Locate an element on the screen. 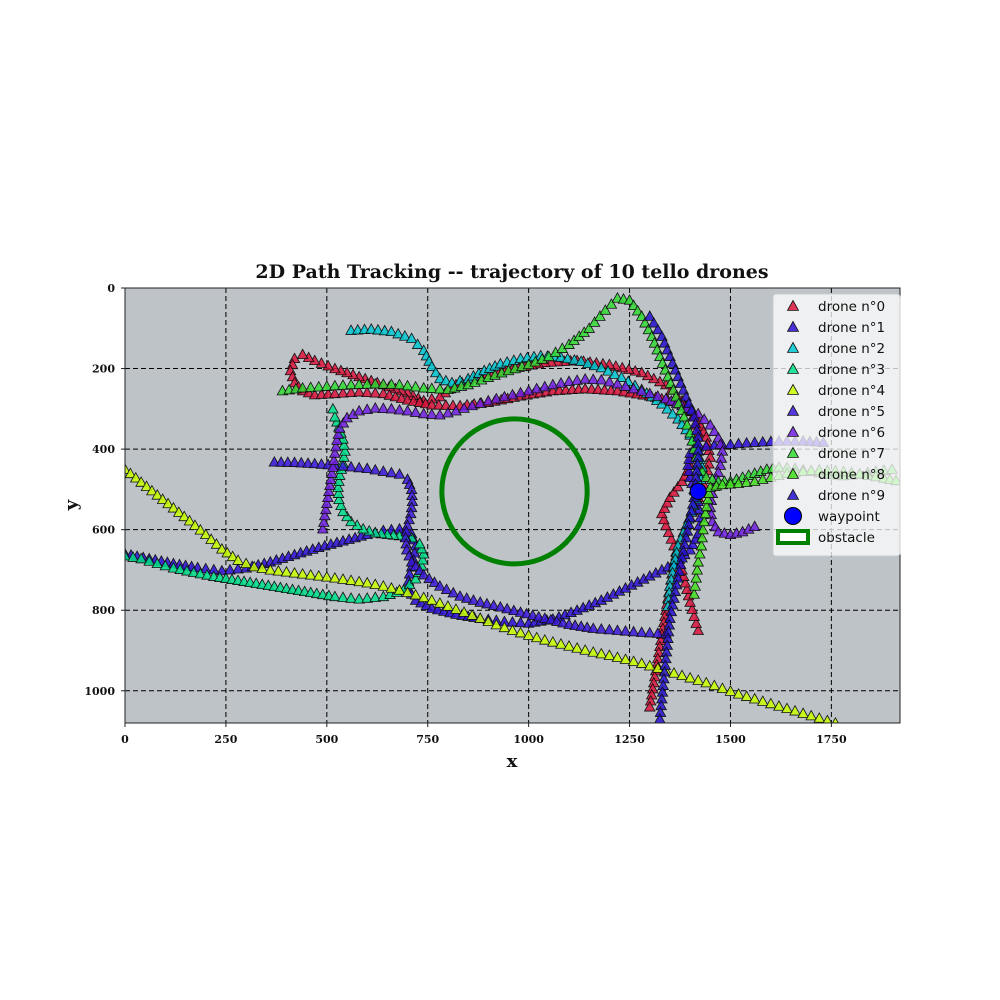 Image resolution: width=1000 pixels, height=1000 pixels. y-tick-label: 1000 is located at coordinates (99, 691).